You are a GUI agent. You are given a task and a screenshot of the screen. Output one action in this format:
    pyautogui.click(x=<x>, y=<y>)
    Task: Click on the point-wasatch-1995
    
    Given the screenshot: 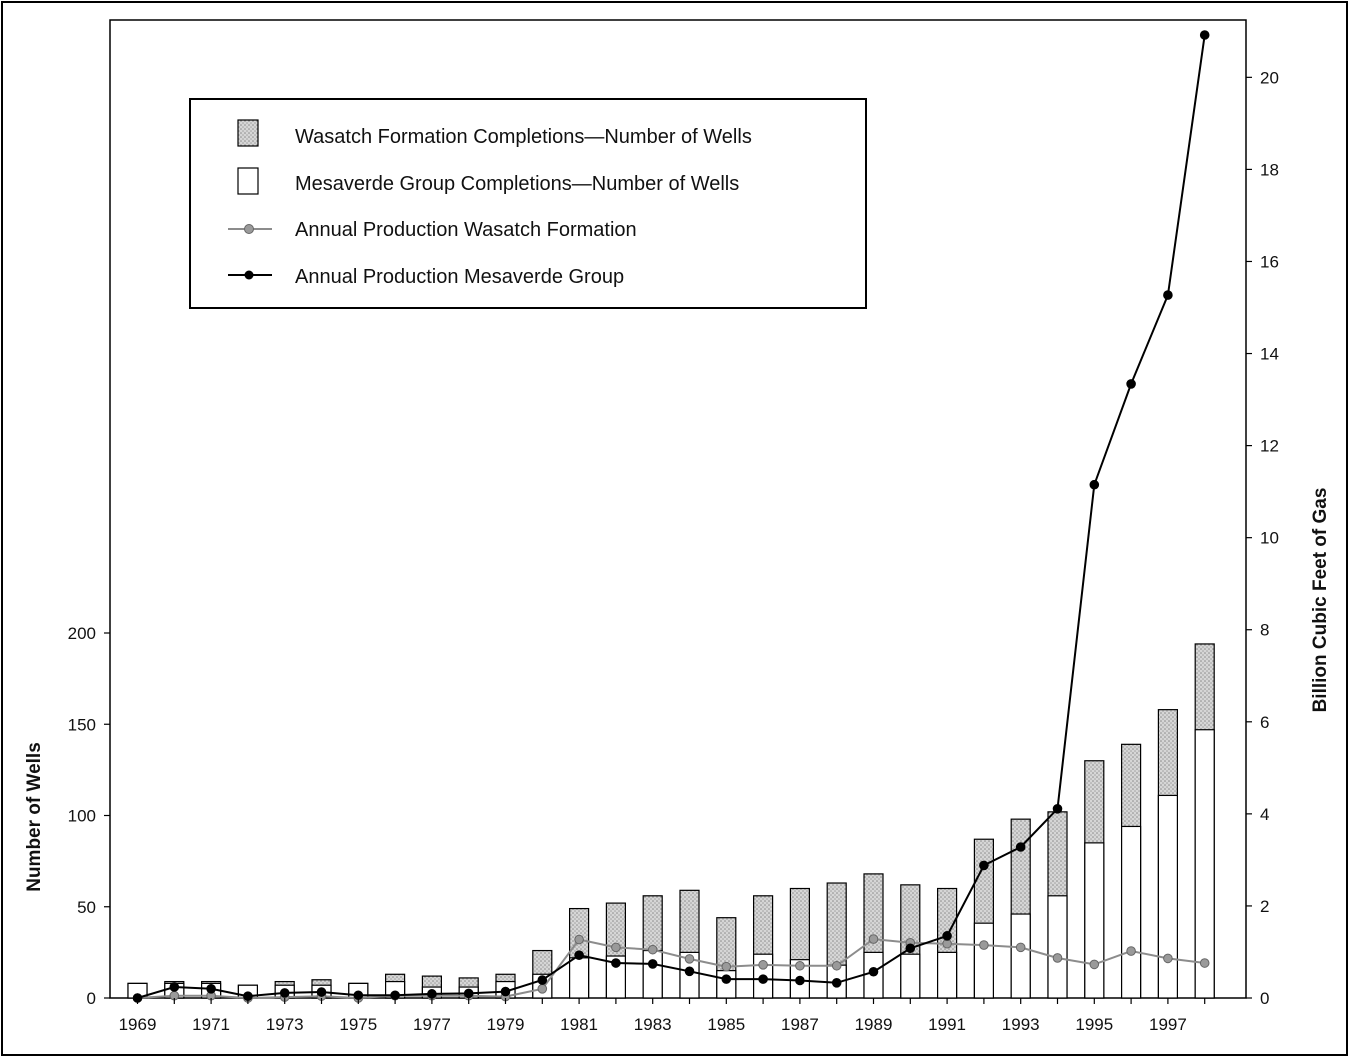 What is the action you would take?
    pyautogui.click(x=1094, y=964)
    